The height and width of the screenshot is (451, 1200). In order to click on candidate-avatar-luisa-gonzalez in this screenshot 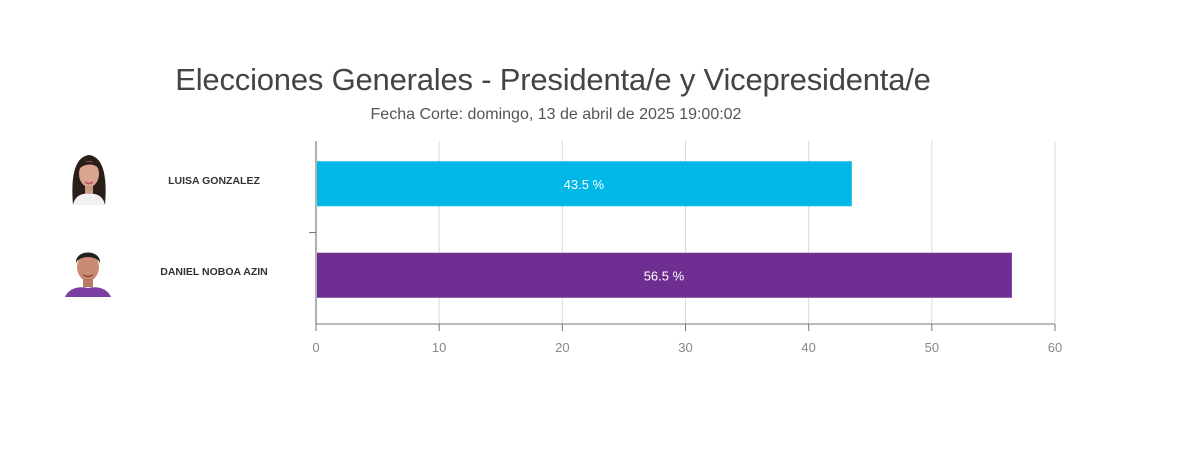, I will do `click(89, 178)`.